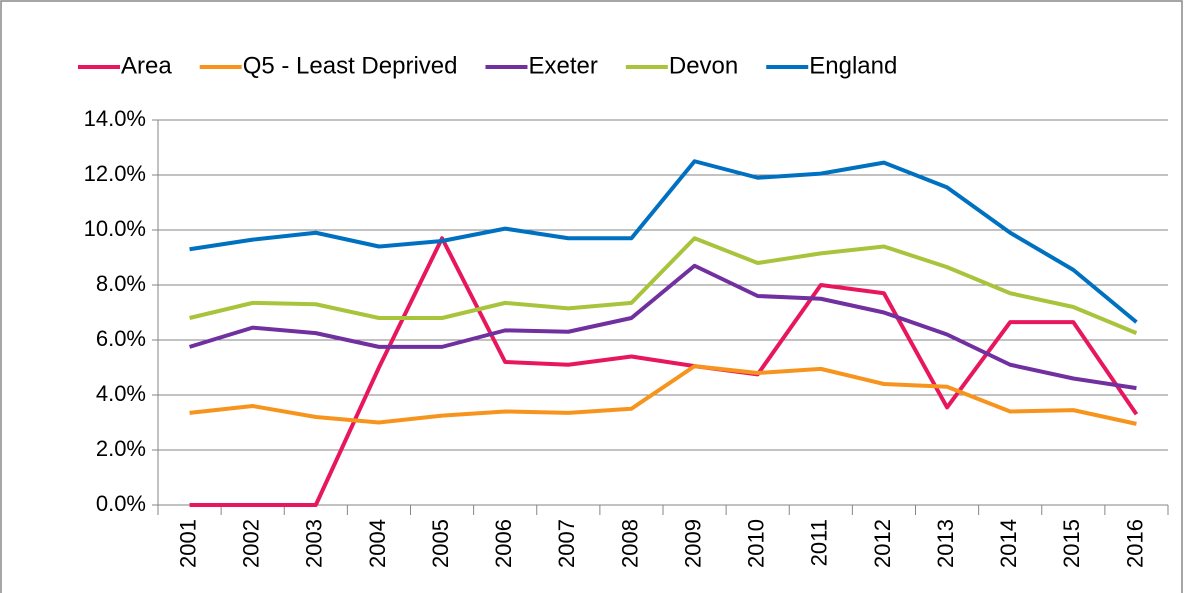 The width and height of the screenshot is (1184, 593). What do you see at coordinates (629, 543) in the screenshot?
I see `x-tick-label: 2008` at bounding box center [629, 543].